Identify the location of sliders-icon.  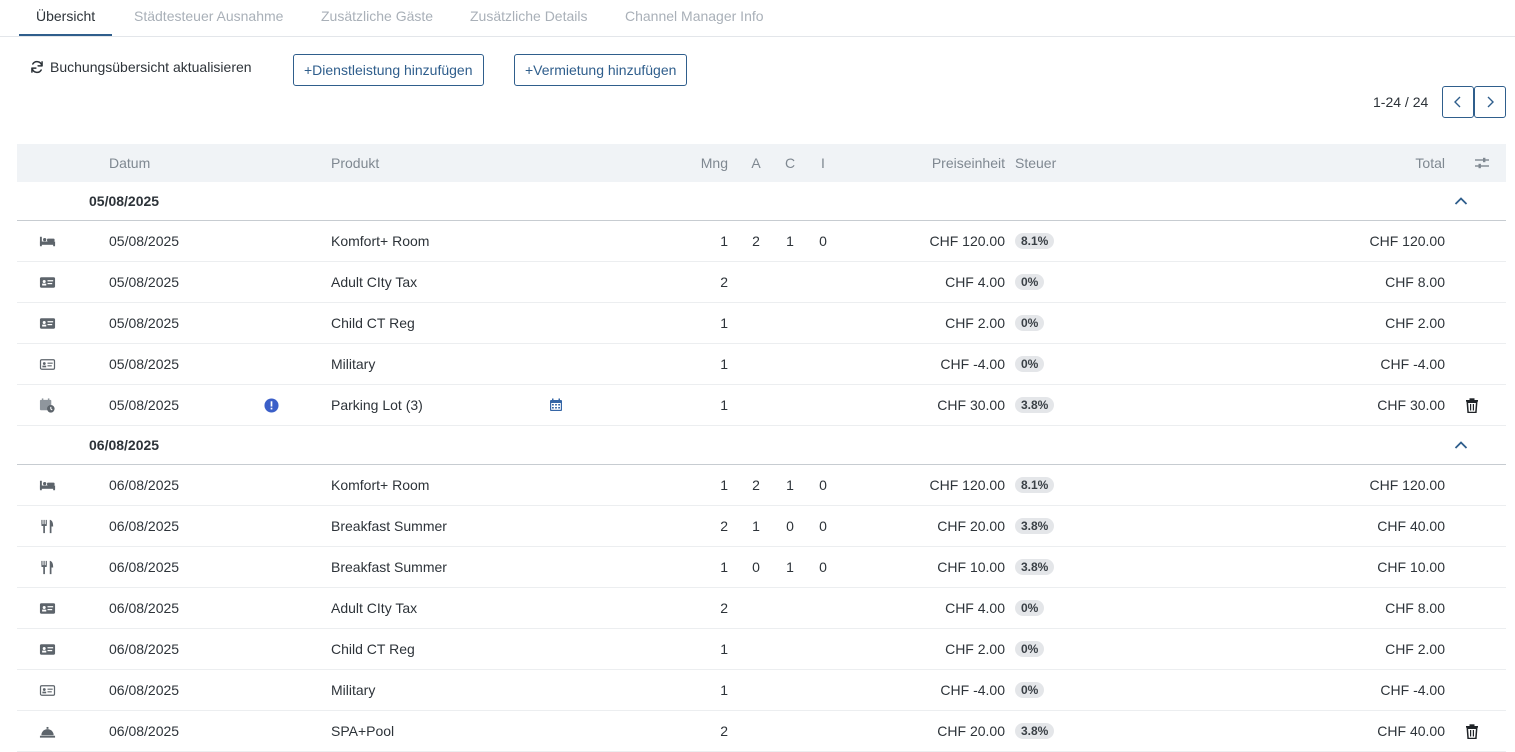
(1482, 163).